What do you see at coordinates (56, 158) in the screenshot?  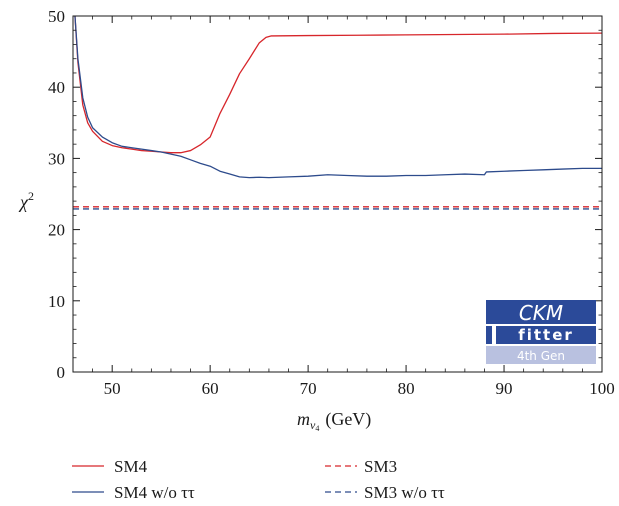 I see `y-tick-label: 30` at bounding box center [56, 158].